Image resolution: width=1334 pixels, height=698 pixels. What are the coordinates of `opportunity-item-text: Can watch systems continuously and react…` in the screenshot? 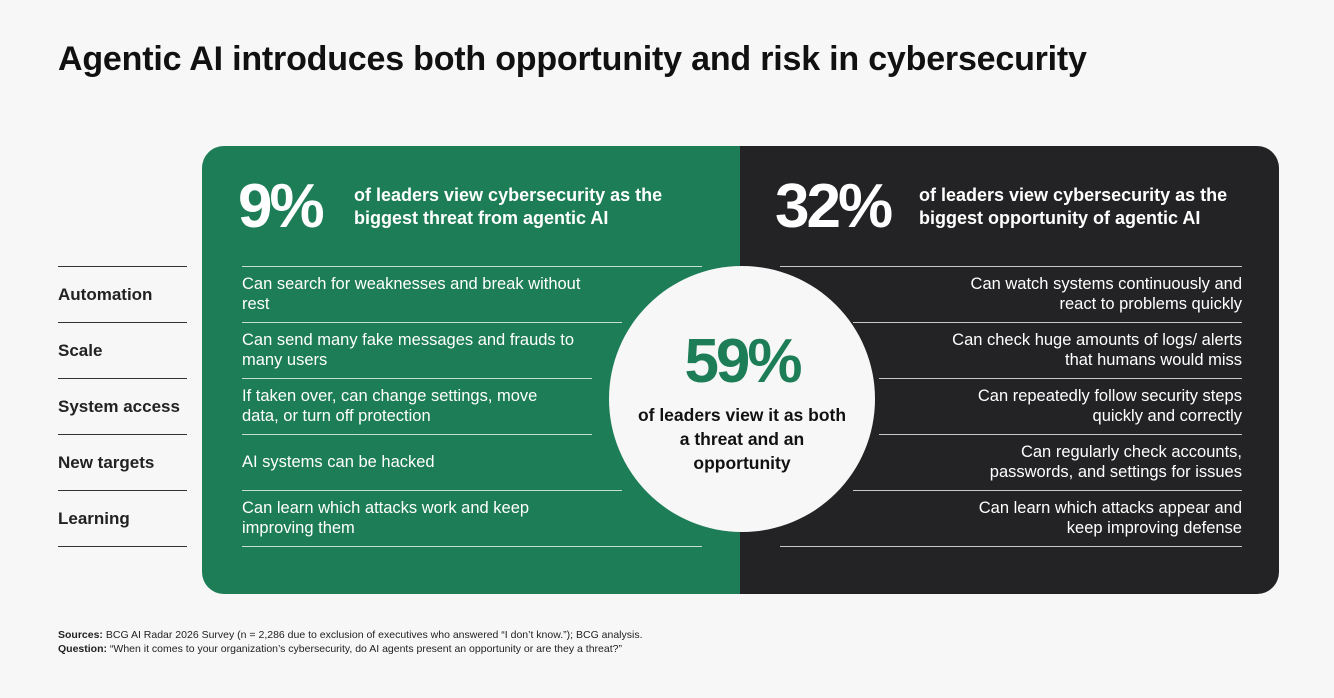 It's located at (1106, 294).